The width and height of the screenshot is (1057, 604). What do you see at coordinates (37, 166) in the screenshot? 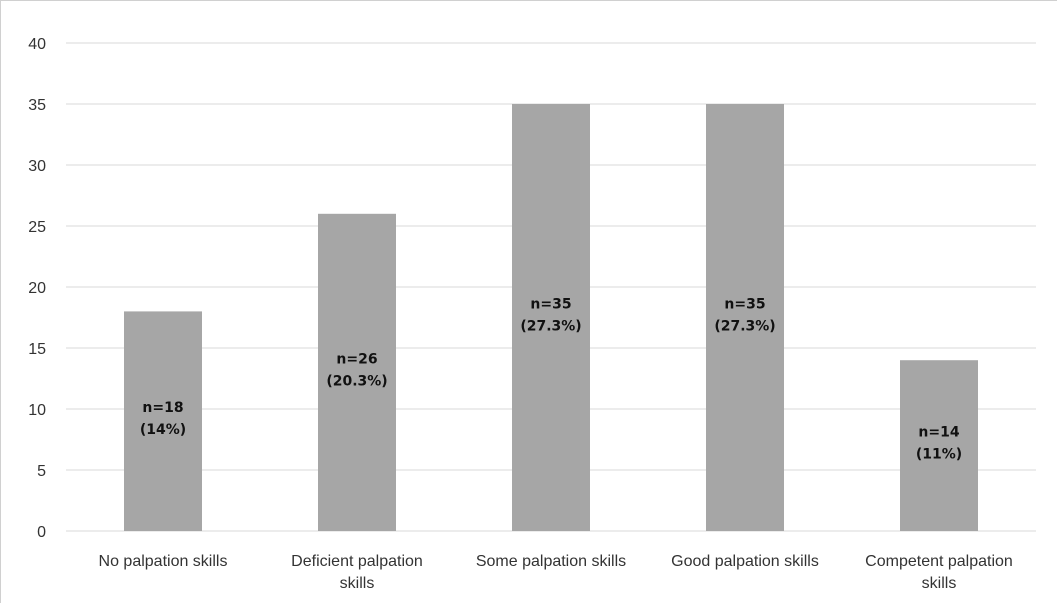
I see `y-tick-label: 30` at bounding box center [37, 166].